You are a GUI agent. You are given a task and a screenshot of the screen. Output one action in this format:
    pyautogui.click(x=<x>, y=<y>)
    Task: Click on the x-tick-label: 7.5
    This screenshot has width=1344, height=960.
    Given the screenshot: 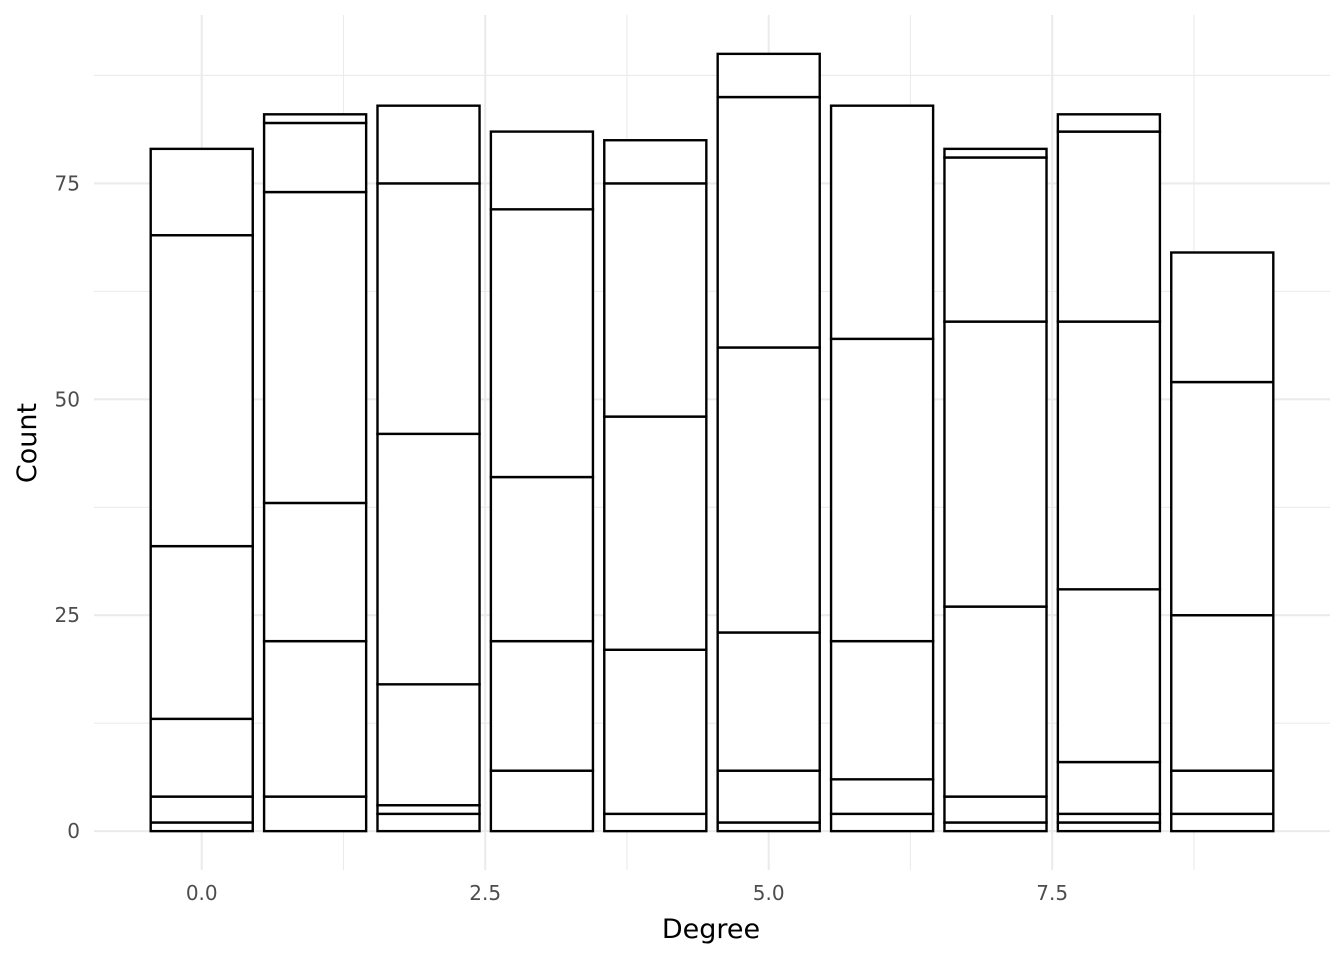 What is the action you would take?
    pyautogui.click(x=1052, y=893)
    